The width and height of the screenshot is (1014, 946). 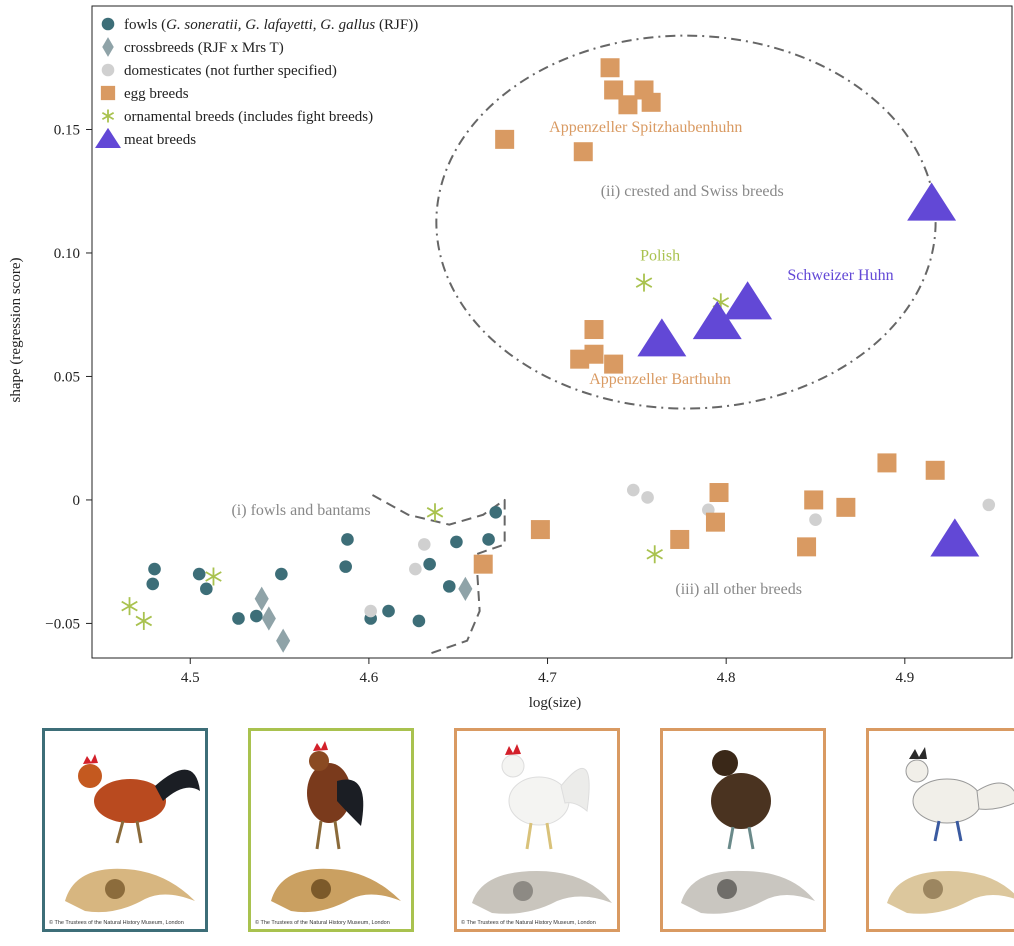 What do you see at coordinates (438, 574) in the screenshot?
I see `outline-fowls-bantams` at bounding box center [438, 574].